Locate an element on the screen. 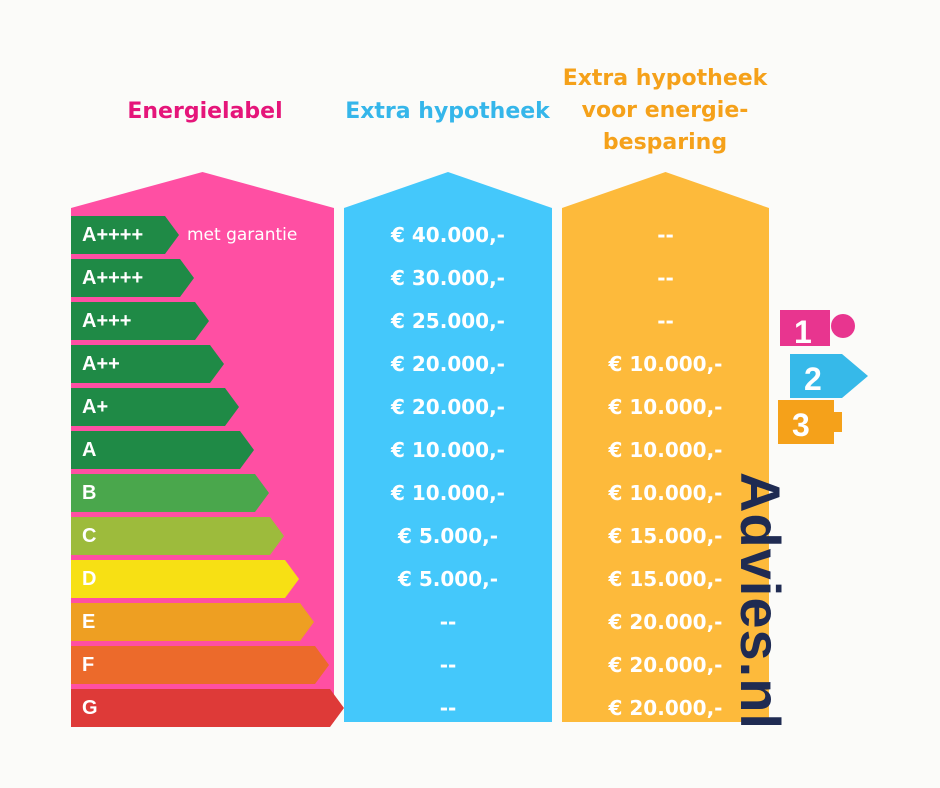 The height and width of the screenshot is (788, 940). energy-label-arrow: C is located at coordinates (177, 536).